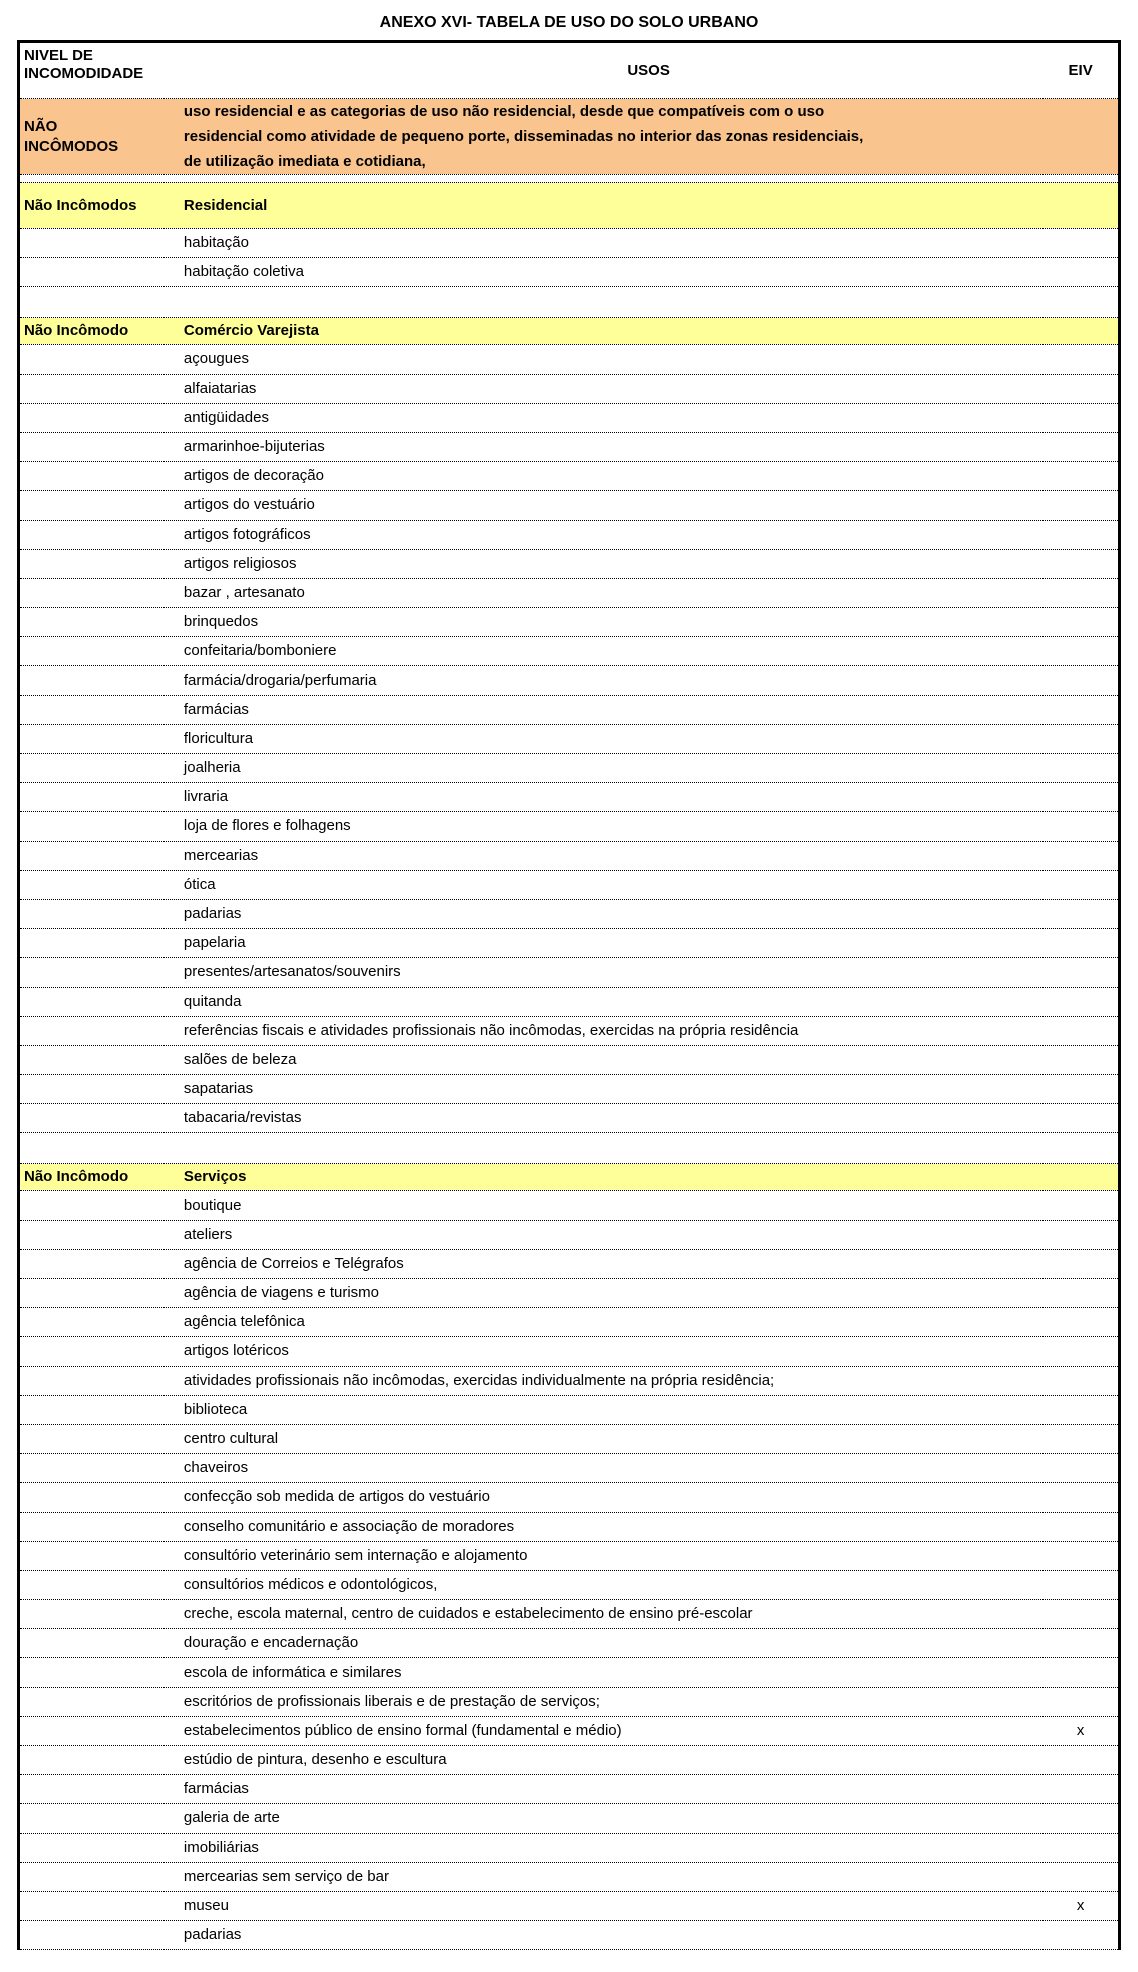 Image resolution: width=1138 pixels, height=1972 pixels. Describe the element at coordinates (603, 1439) in the screenshot. I see `use-cell: centro cultural` at that location.